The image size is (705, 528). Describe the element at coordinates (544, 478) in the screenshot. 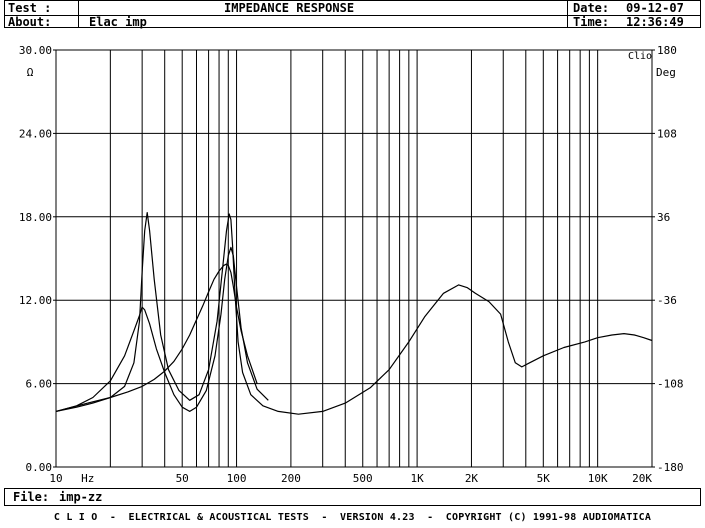

I see `x-tick-label: 5K` at that location.